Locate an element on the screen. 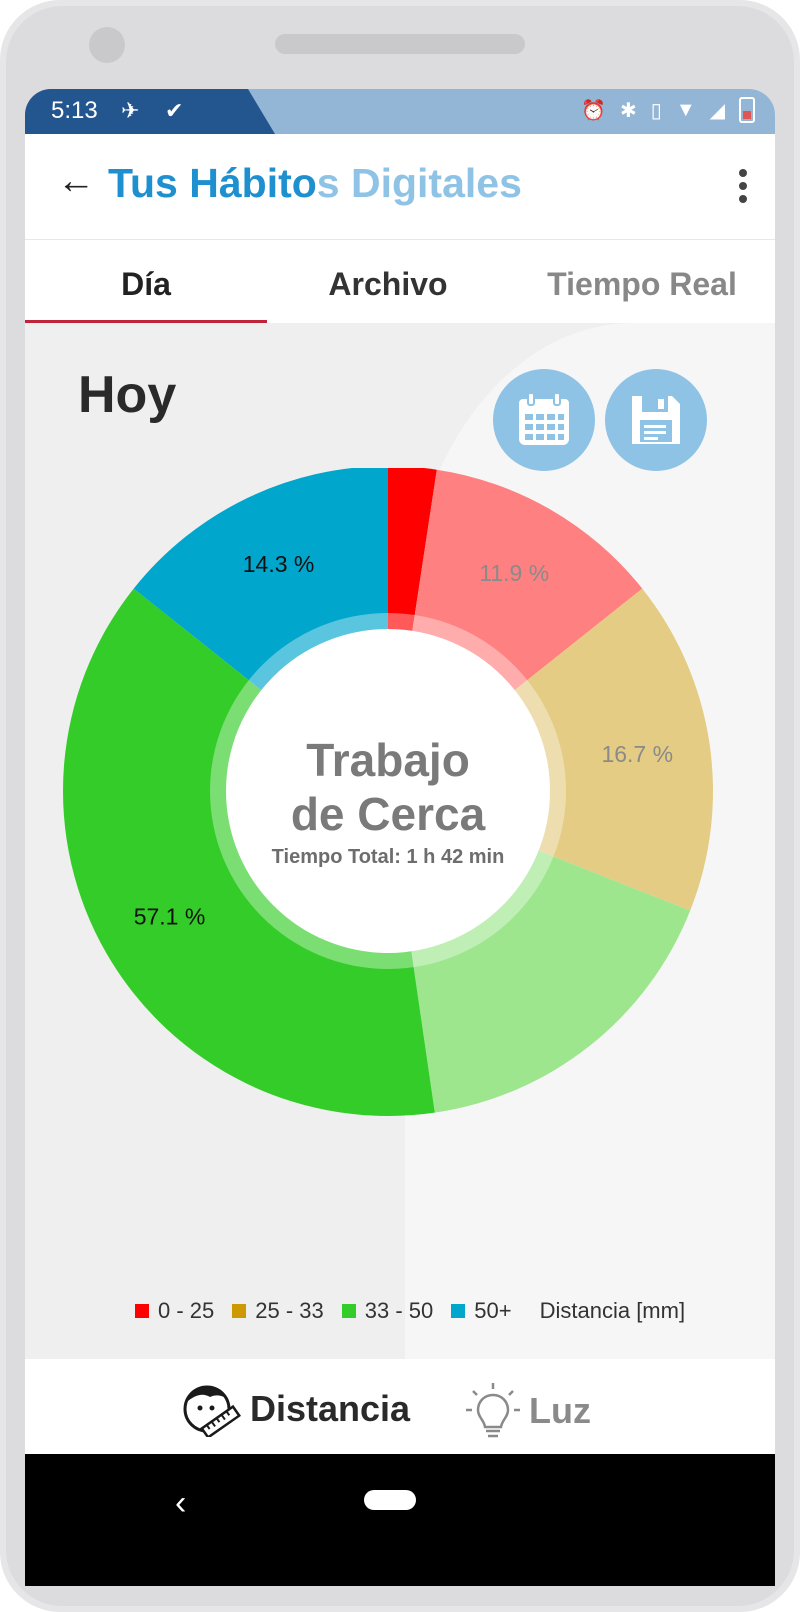  legend-item-0-25: 0 - 25 is located at coordinates (174, 1311).